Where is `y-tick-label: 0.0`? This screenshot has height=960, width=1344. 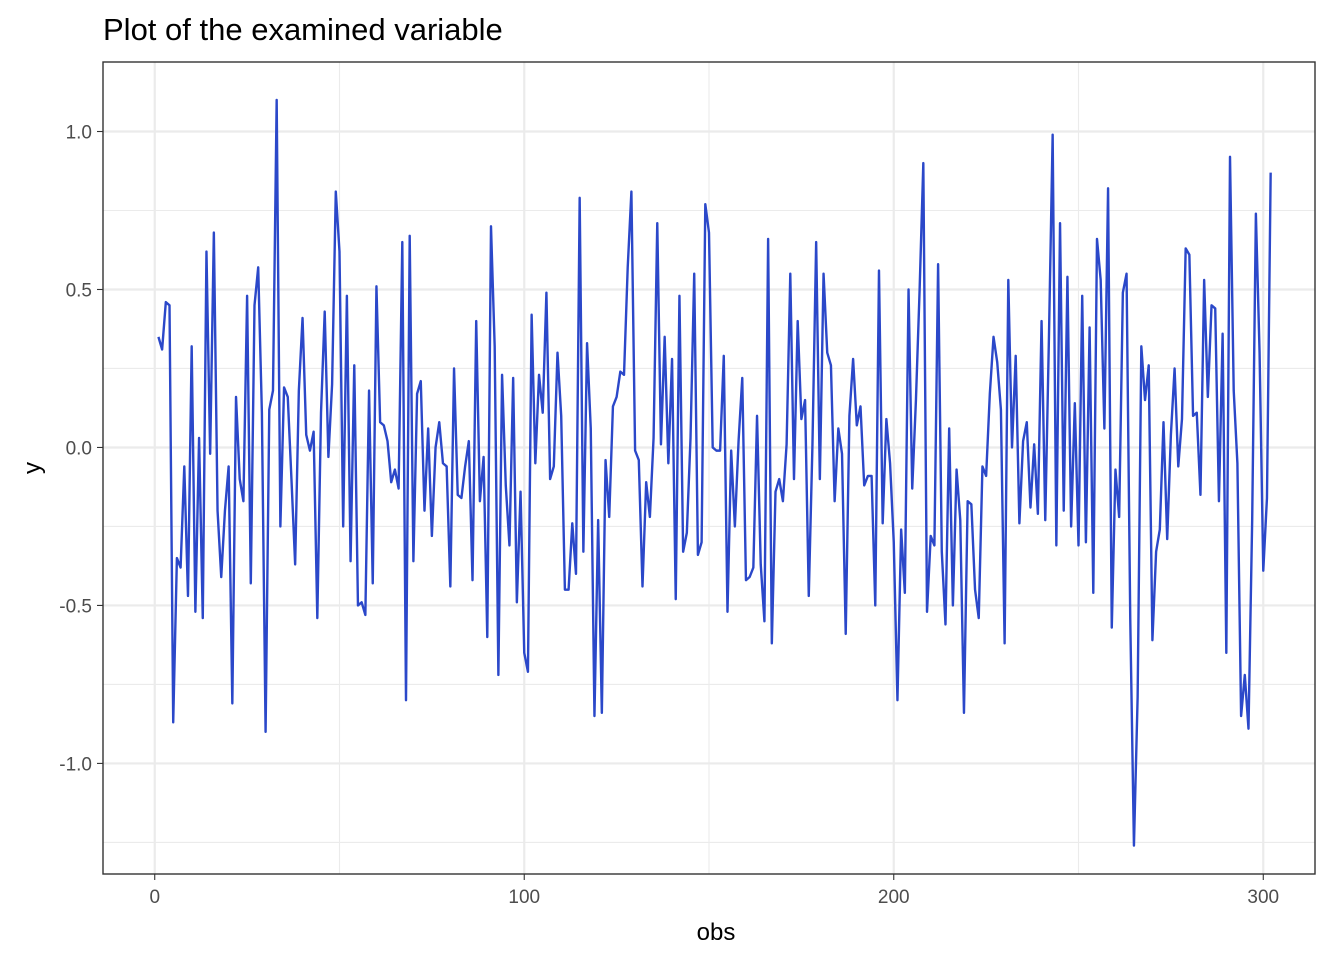
y-tick-label: 0.0 is located at coordinates (79, 448).